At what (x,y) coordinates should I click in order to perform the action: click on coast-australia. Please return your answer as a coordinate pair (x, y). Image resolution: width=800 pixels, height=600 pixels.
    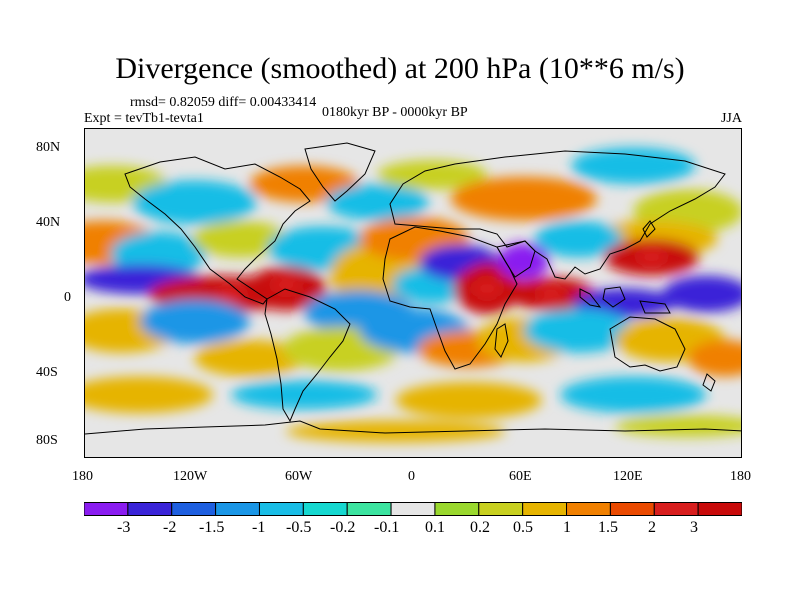
    Looking at the image, I should click on (647, 344).